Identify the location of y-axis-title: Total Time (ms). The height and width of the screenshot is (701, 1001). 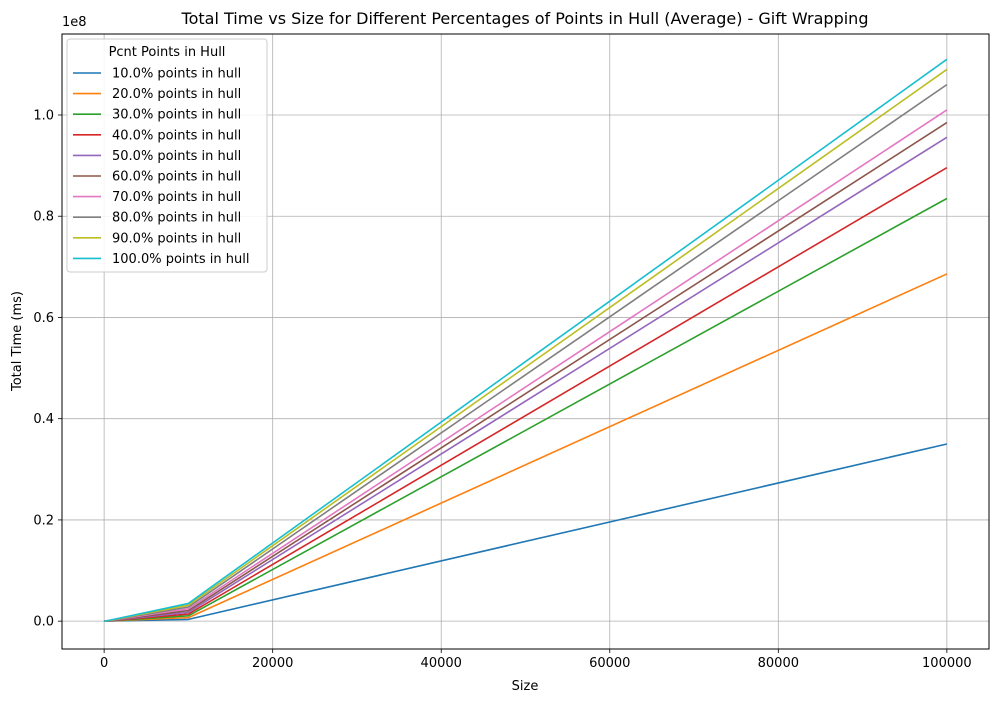
(17, 341).